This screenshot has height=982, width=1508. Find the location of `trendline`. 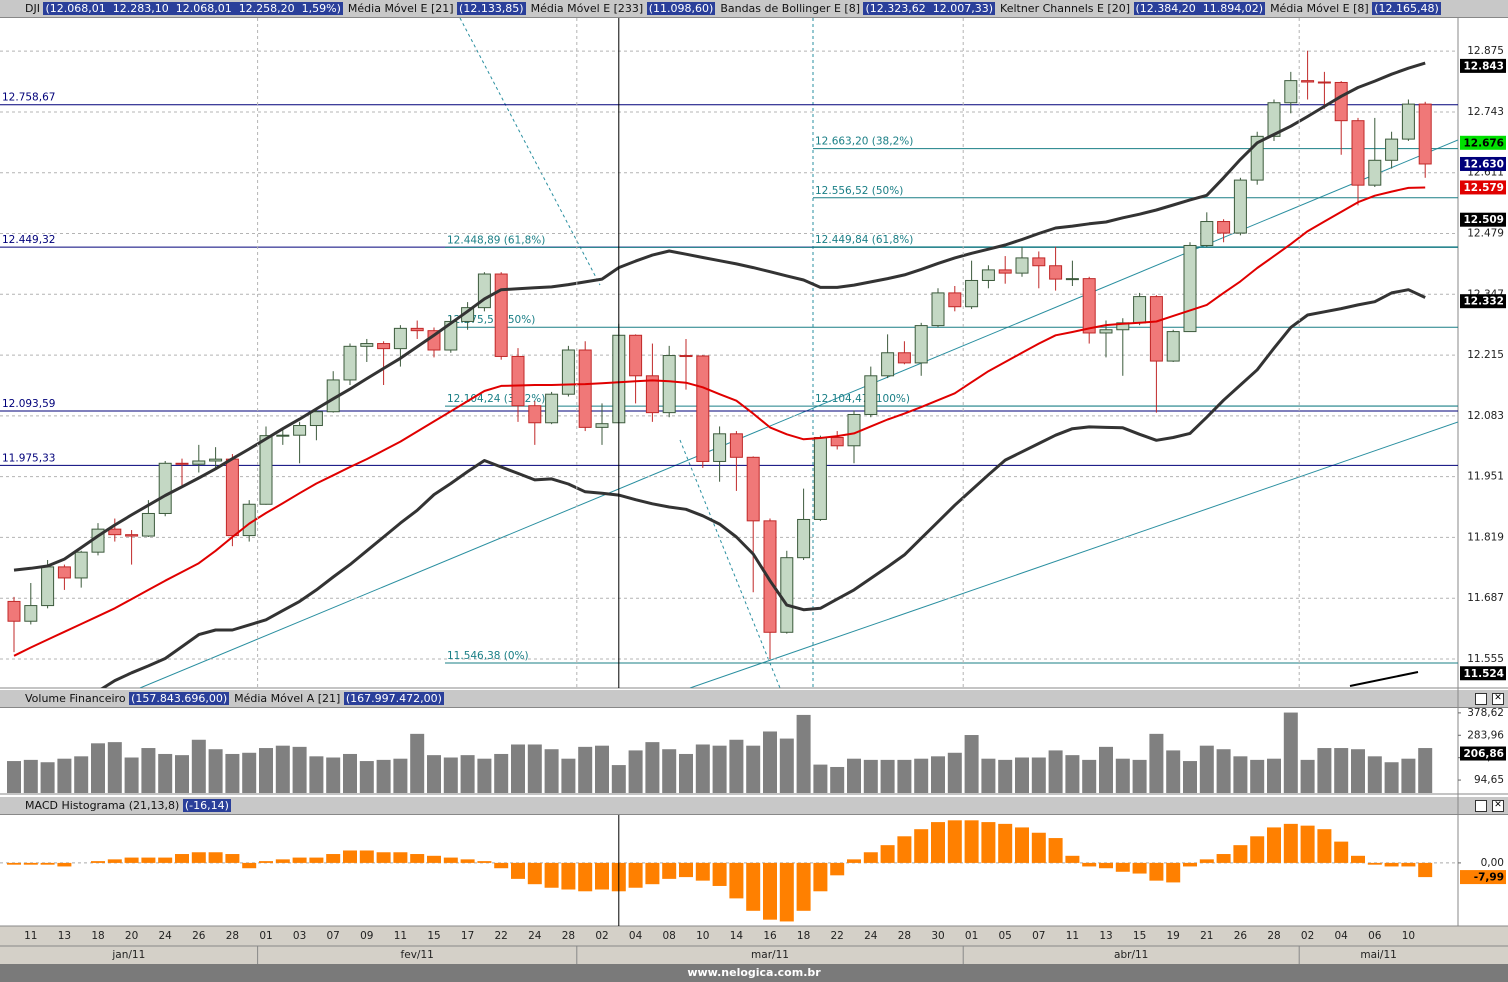

trendline is located at coordinates (1073, 554).